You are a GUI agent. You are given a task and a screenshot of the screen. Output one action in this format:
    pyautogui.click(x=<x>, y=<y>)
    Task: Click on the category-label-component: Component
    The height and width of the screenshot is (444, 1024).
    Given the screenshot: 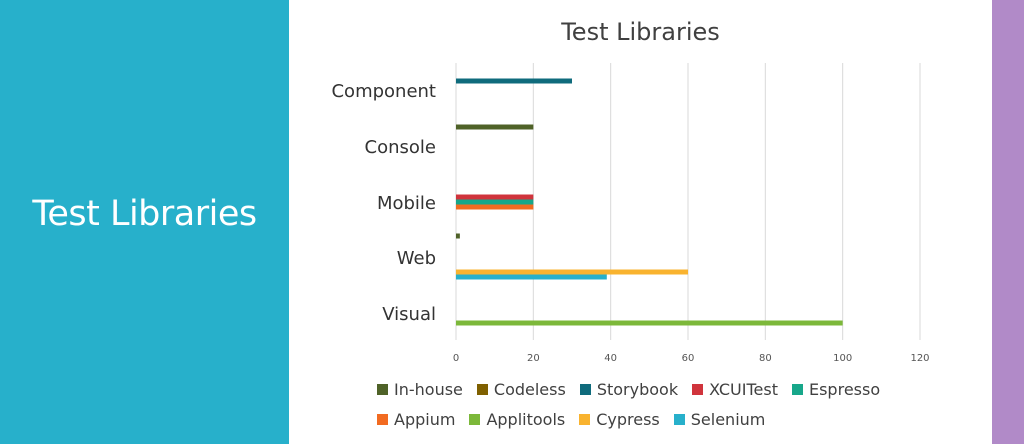 What is the action you would take?
    pyautogui.click(x=383, y=91)
    